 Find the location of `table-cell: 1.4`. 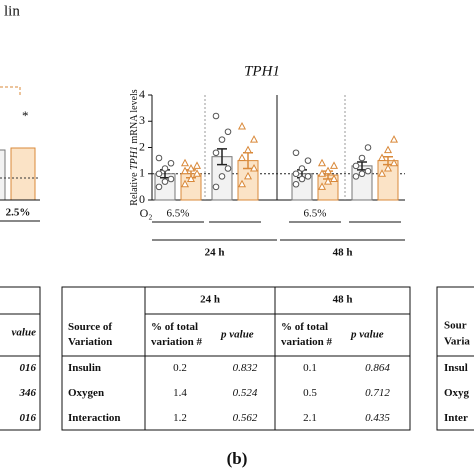

table-cell: 1.4 is located at coordinates (180, 393).